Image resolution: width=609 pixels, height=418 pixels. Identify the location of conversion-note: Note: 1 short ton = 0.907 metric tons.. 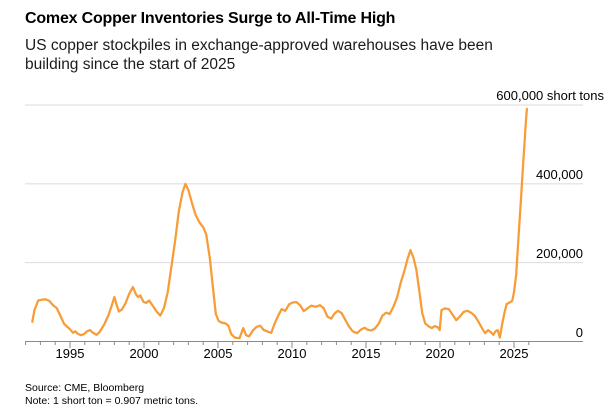
(112, 401).